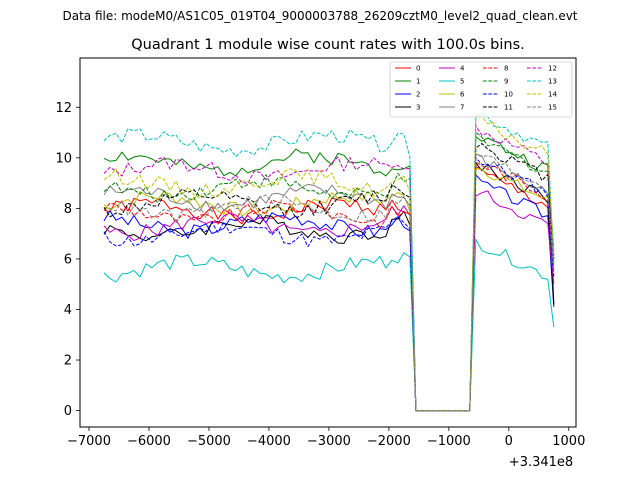 This screenshot has height=480, width=640. Describe the element at coordinates (63, 158) in the screenshot. I see `y-tick-label: 10` at that location.